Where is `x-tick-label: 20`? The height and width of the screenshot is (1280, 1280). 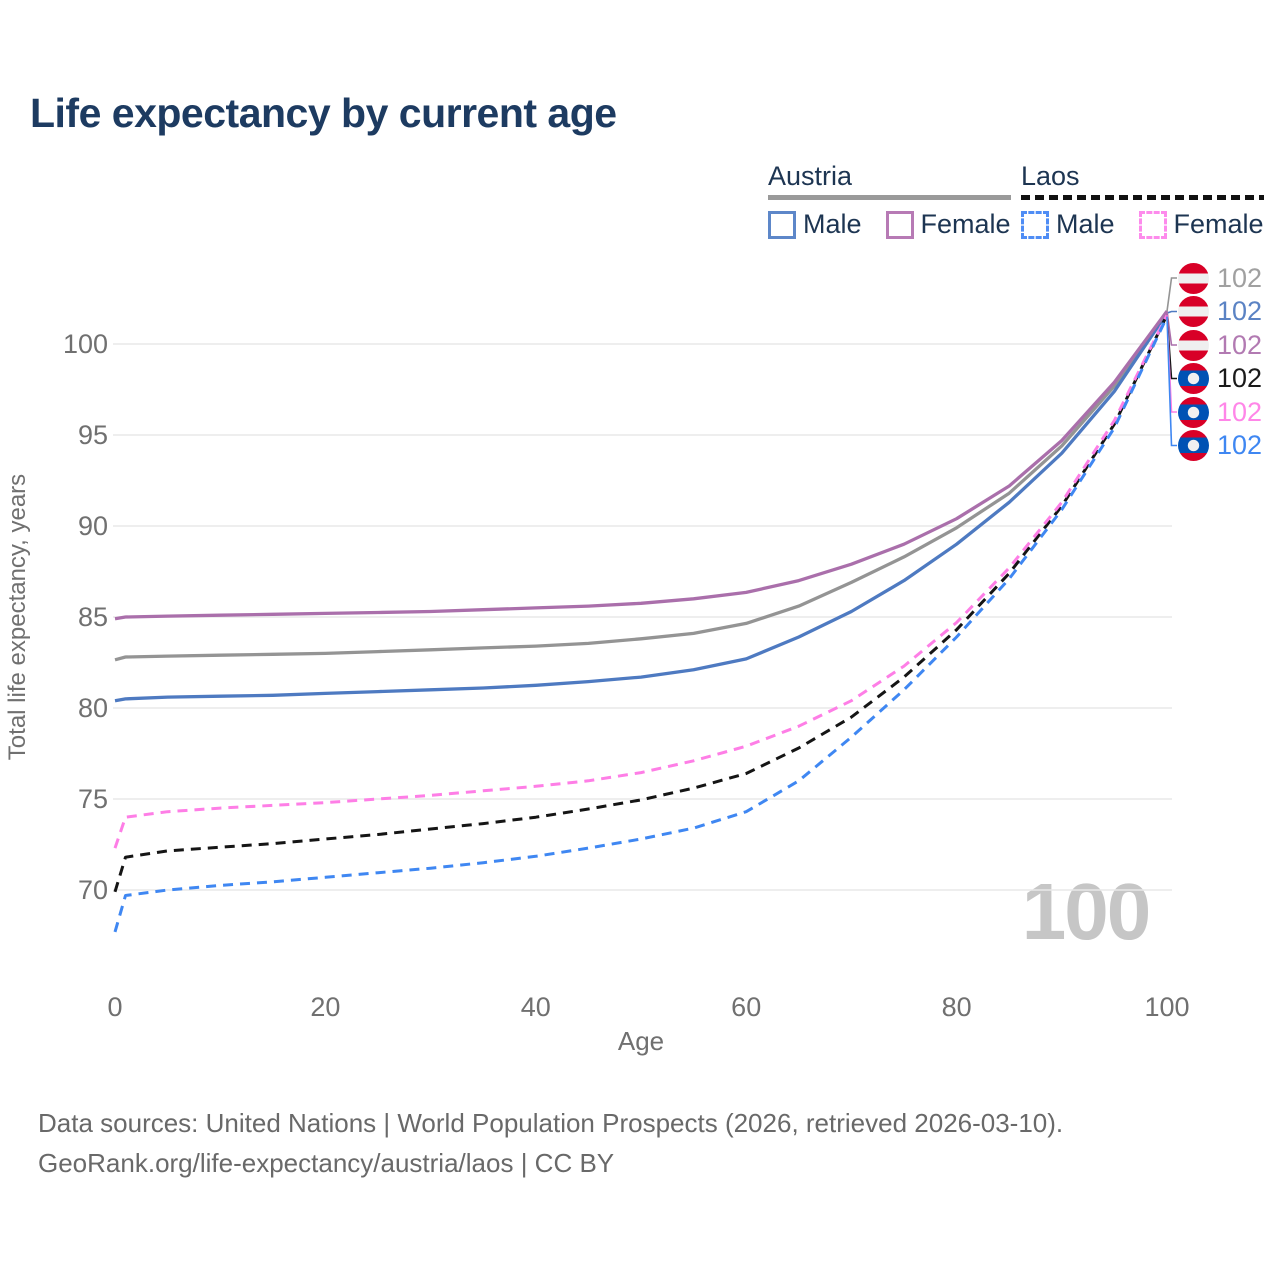
x-tick-label: 20 is located at coordinates (325, 1007).